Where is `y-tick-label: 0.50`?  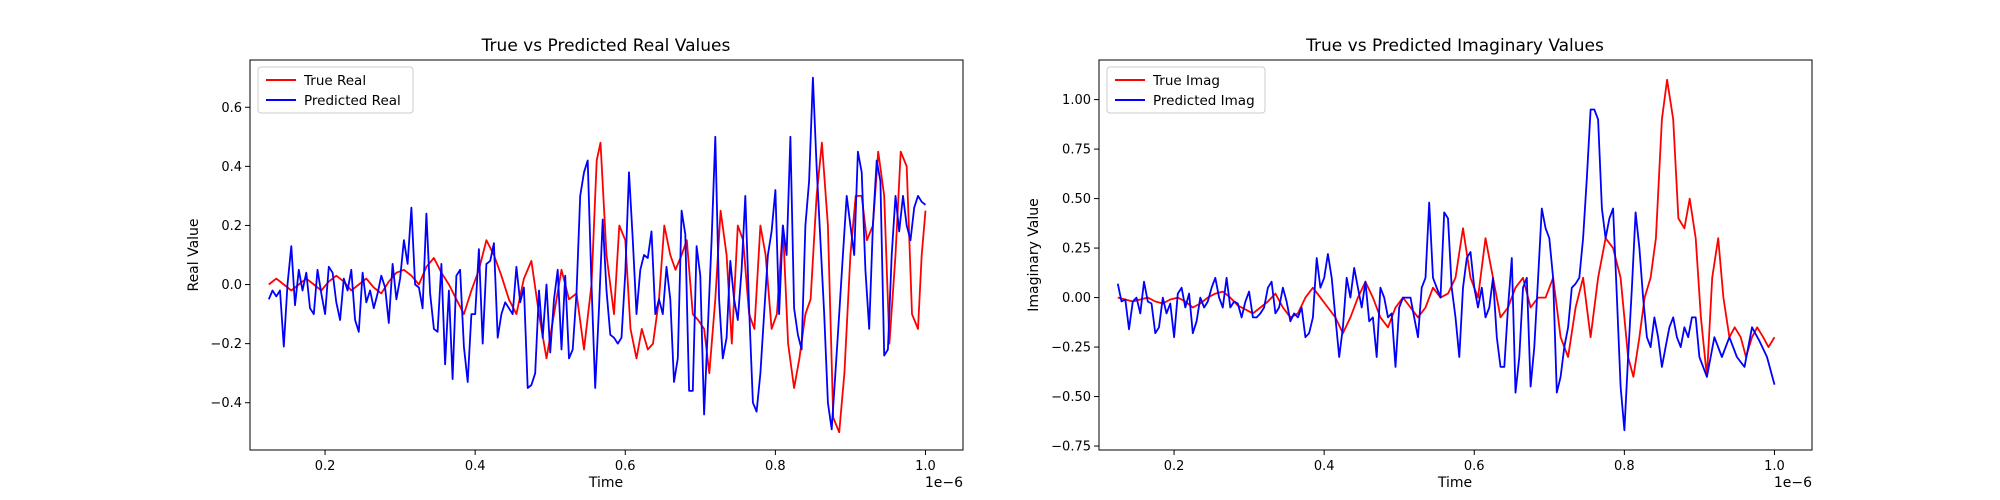 y-tick-label: 0.50 is located at coordinates (1076, 199).